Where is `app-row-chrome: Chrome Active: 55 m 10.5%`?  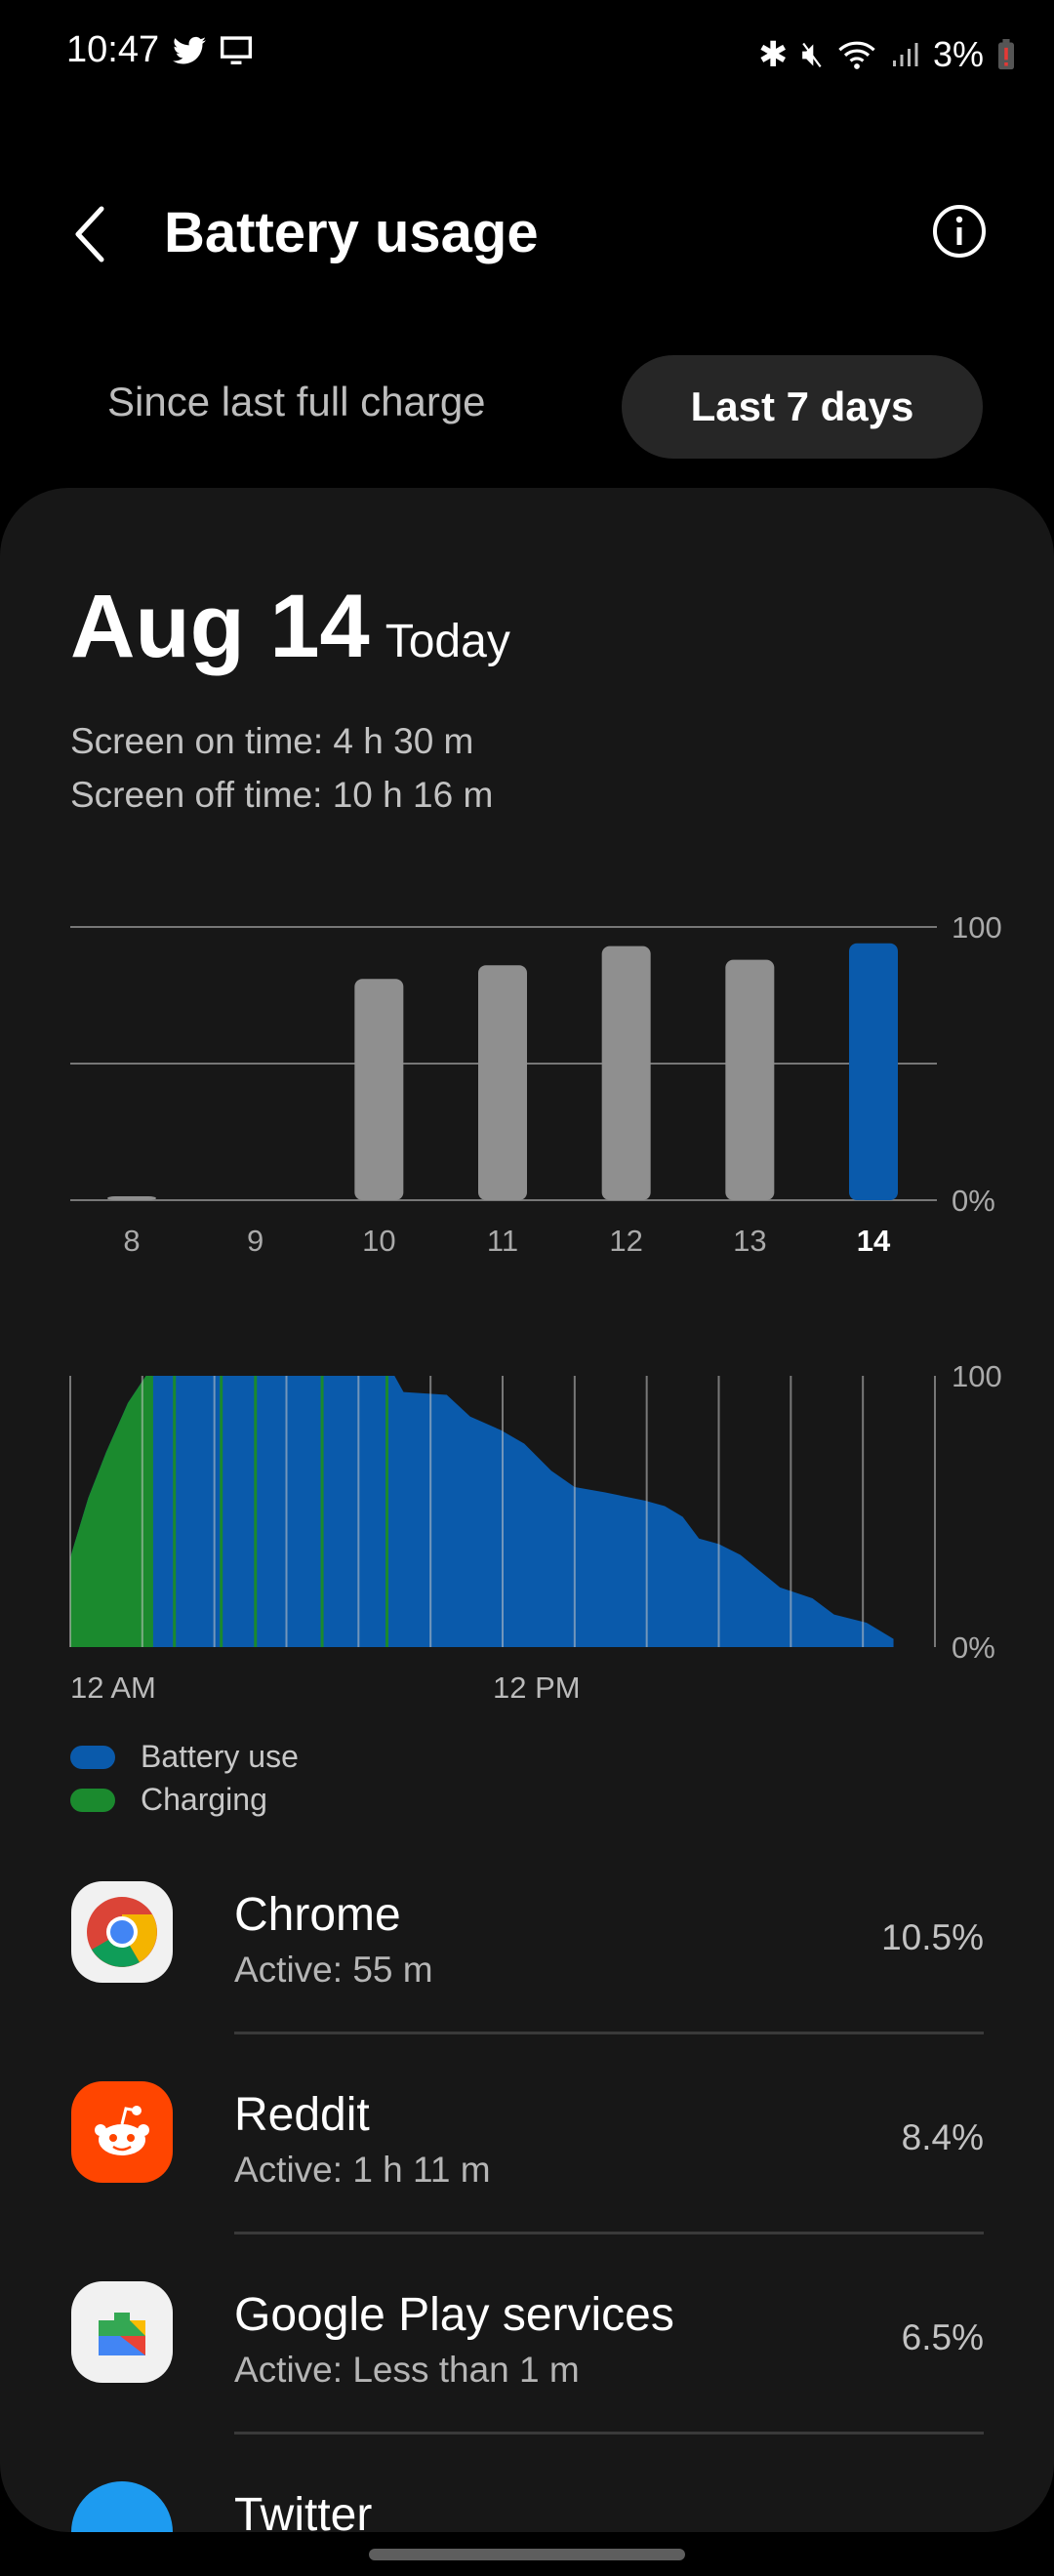 app-row-chrome: Chrome Active: 55 m 10.5% is located at coordinates (527, 1934).